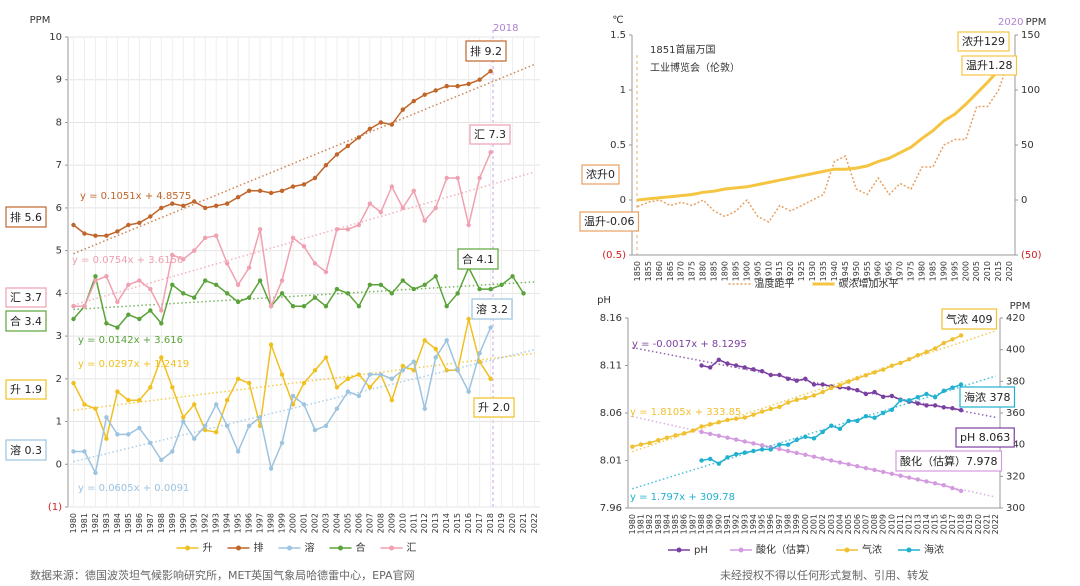 Image resolution: width=1080 pixels, height=586 pixels. I want to click on x-tick-label: 1995, so click(238, 523).